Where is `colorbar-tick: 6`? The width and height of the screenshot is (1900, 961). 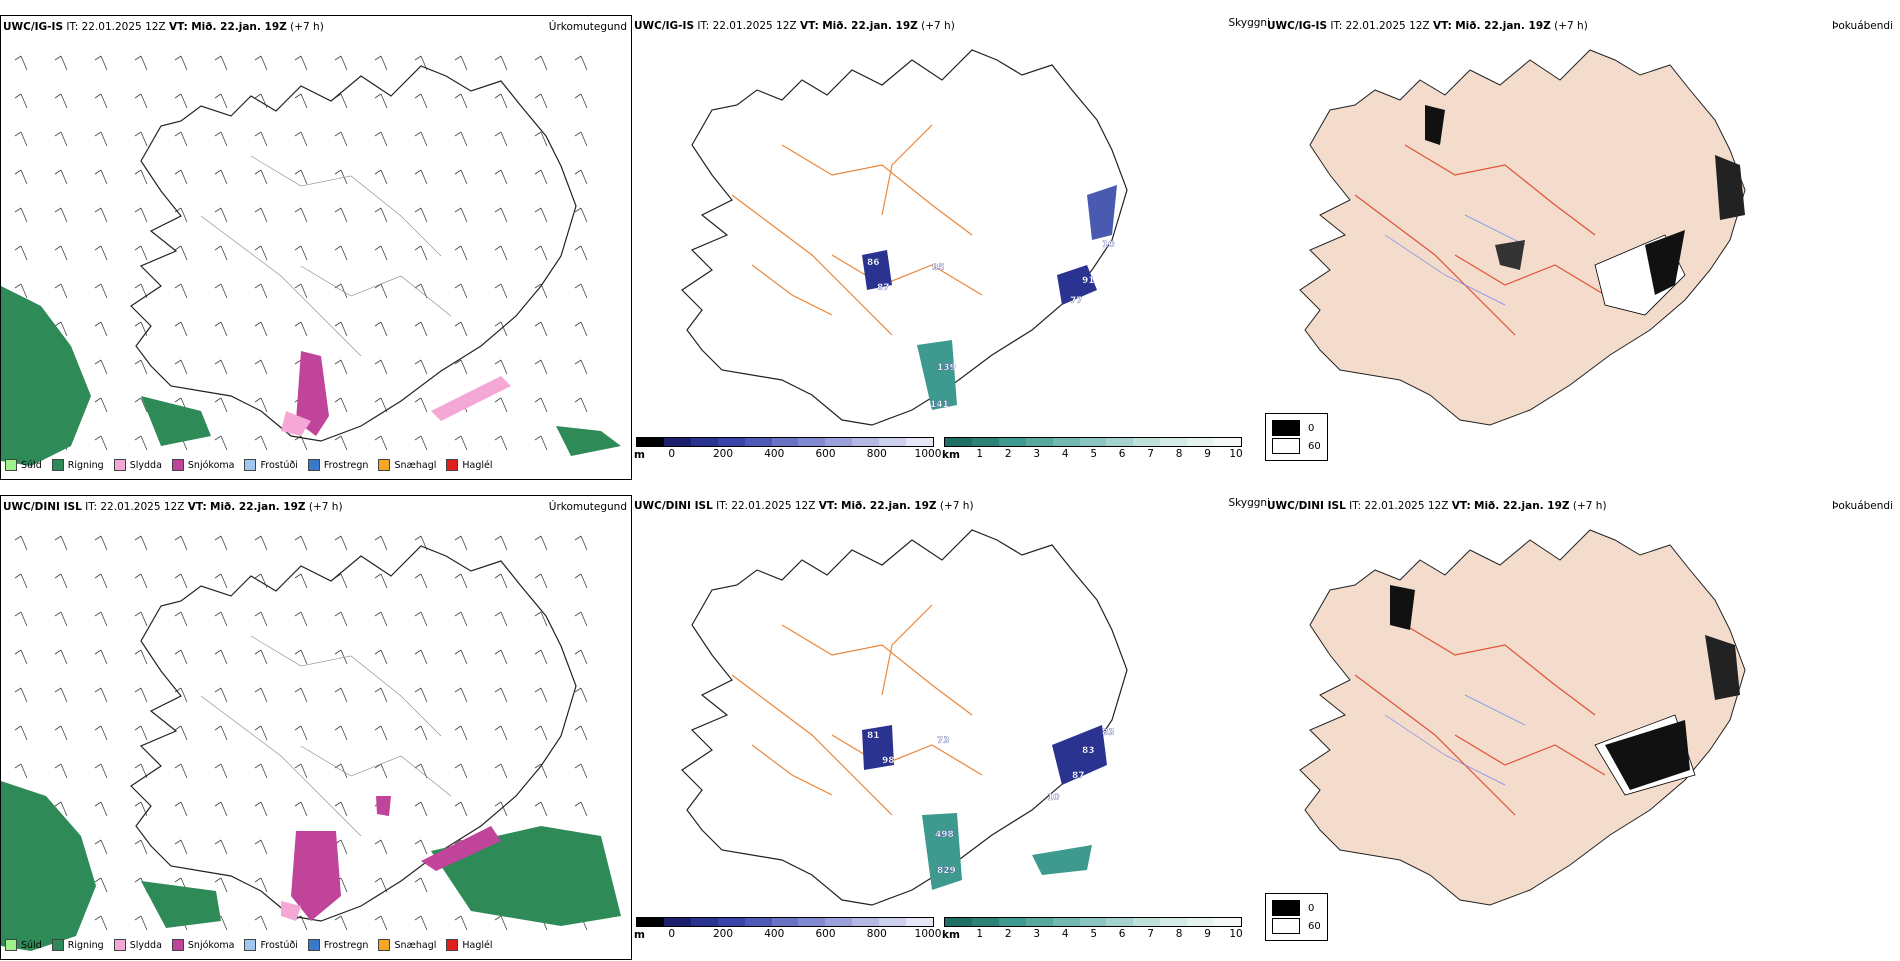
colorbar-tick: 6 is located at coordinates (1122, 934).